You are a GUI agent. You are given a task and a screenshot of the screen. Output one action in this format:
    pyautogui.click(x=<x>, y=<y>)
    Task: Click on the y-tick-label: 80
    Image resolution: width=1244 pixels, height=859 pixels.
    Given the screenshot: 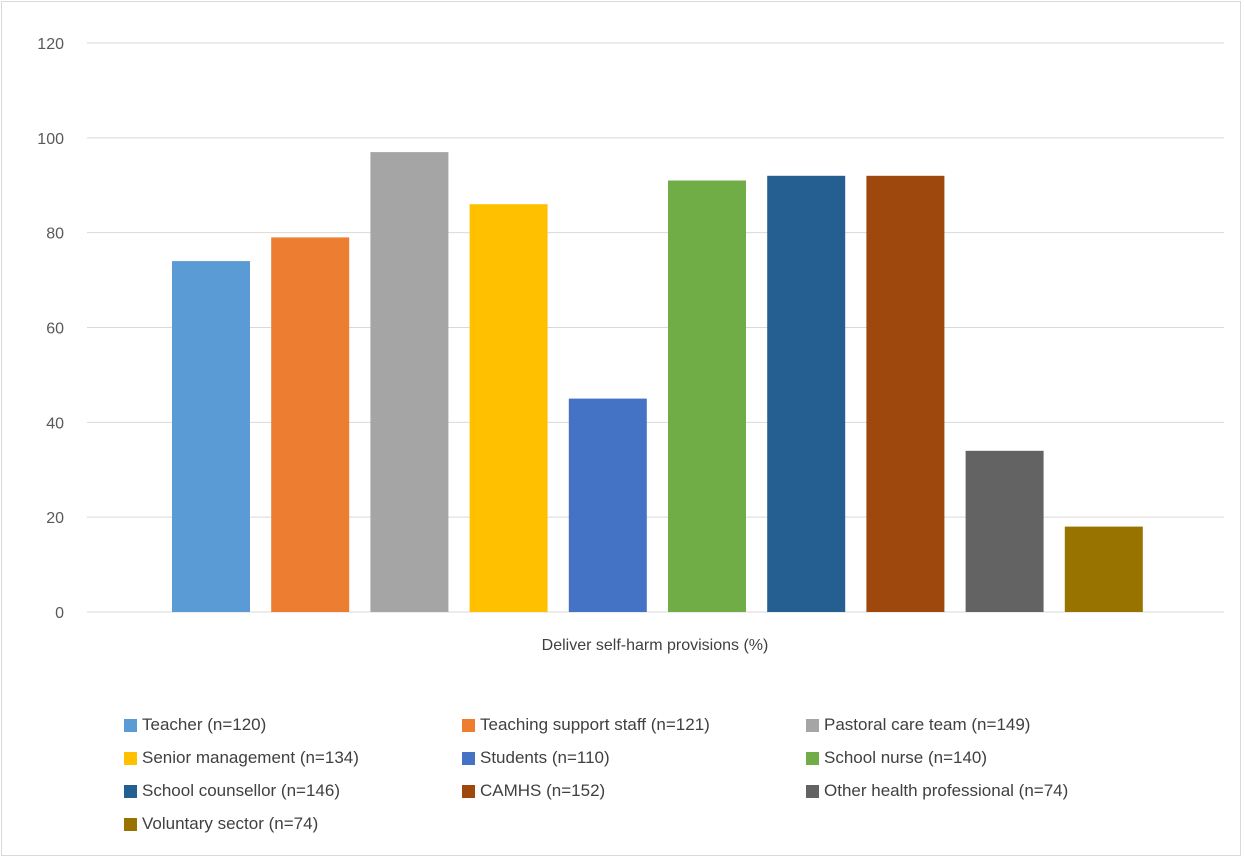 What is the action you would take?
    pyautogui.click(x=55, y=234)
    